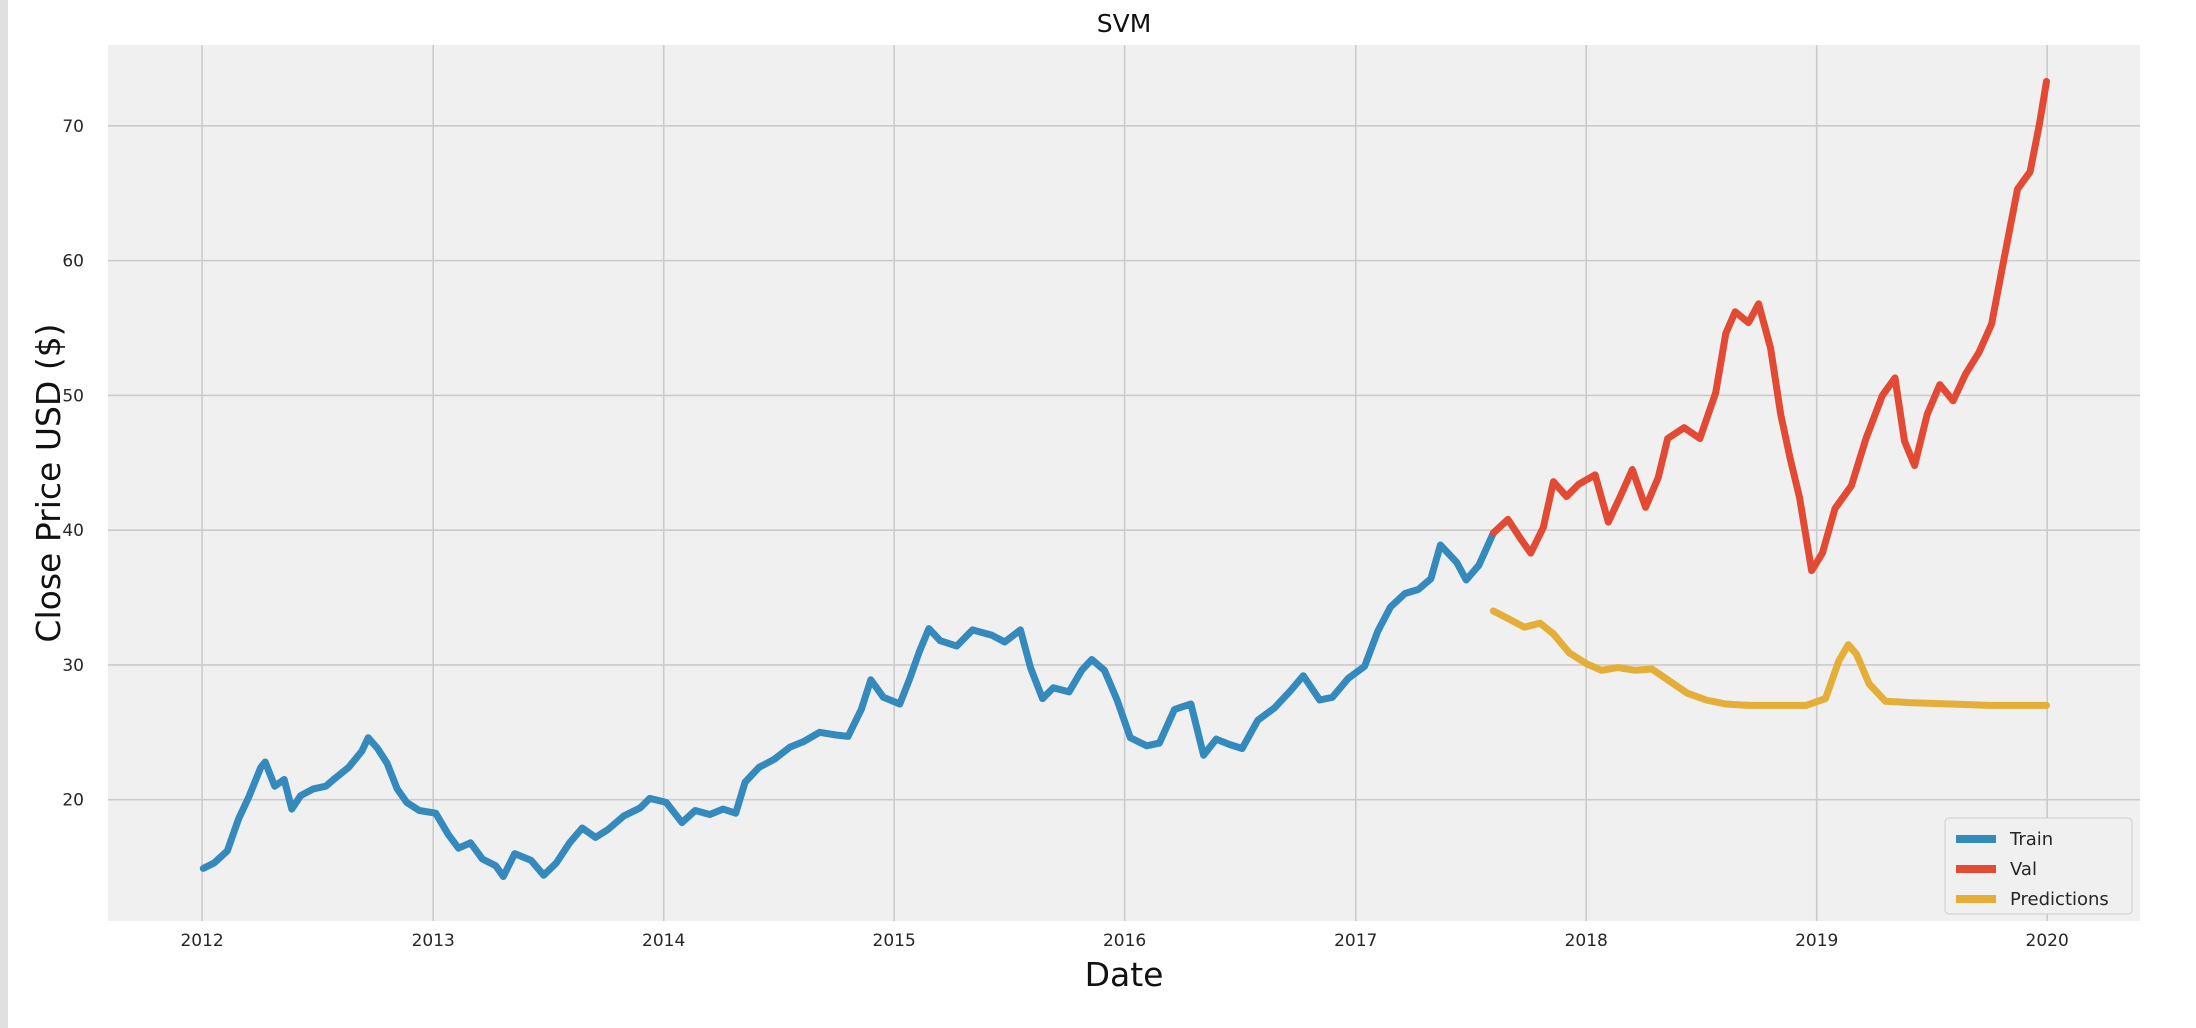  What do you see at coordinates (2059, 899) in the screenshot?
I see `legend-label-predictions: Predictions` at bounding box center [2059, 899].